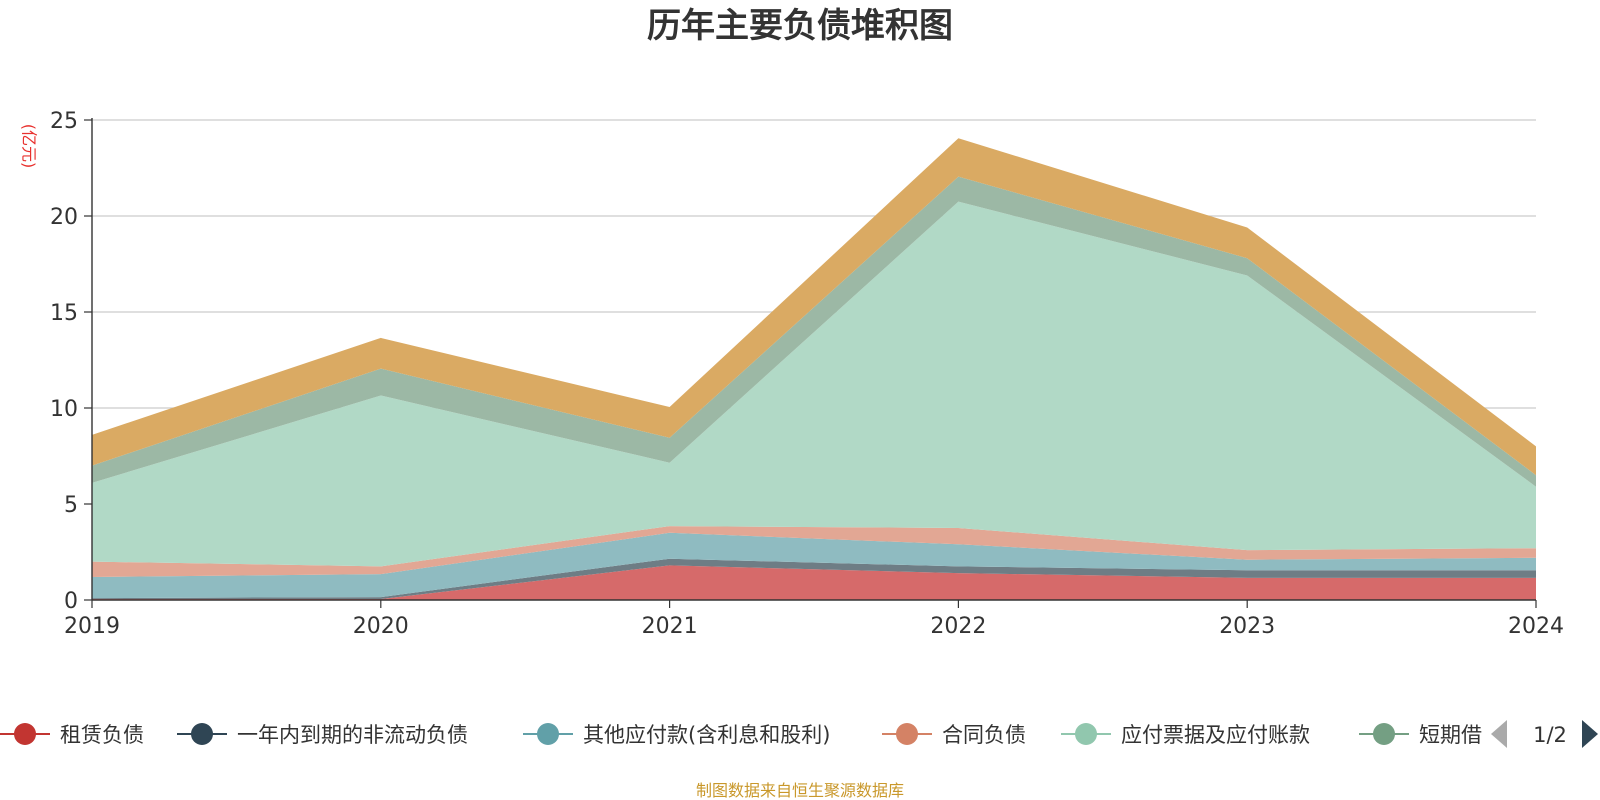  Describe the element at coordinates (71, 505) in the screenshot. I see `y-tick-label: 5` at that location.